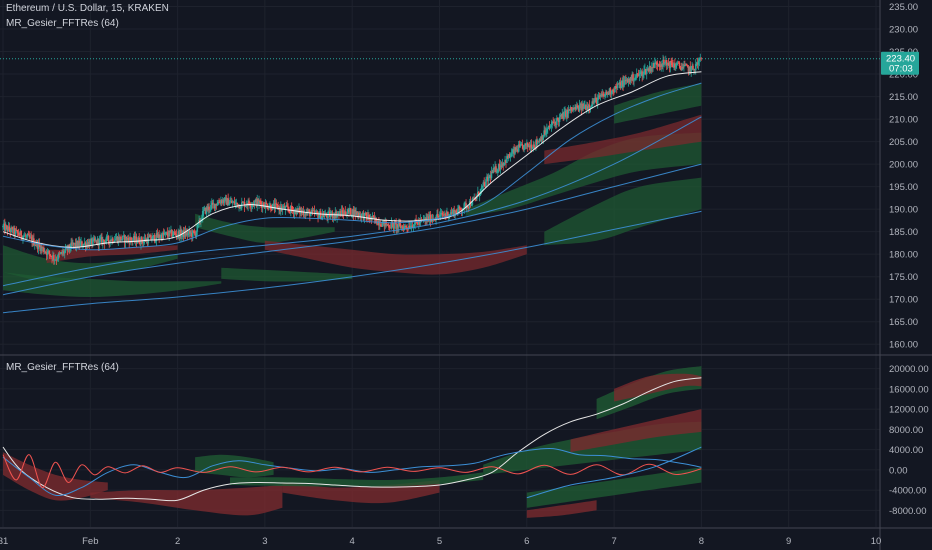 This screenshot has width=932, height=550. What do you see at coordinates (876, 541) in the screenshot?
I see `time-tick-label: 10` at bounding box center [876, 541].